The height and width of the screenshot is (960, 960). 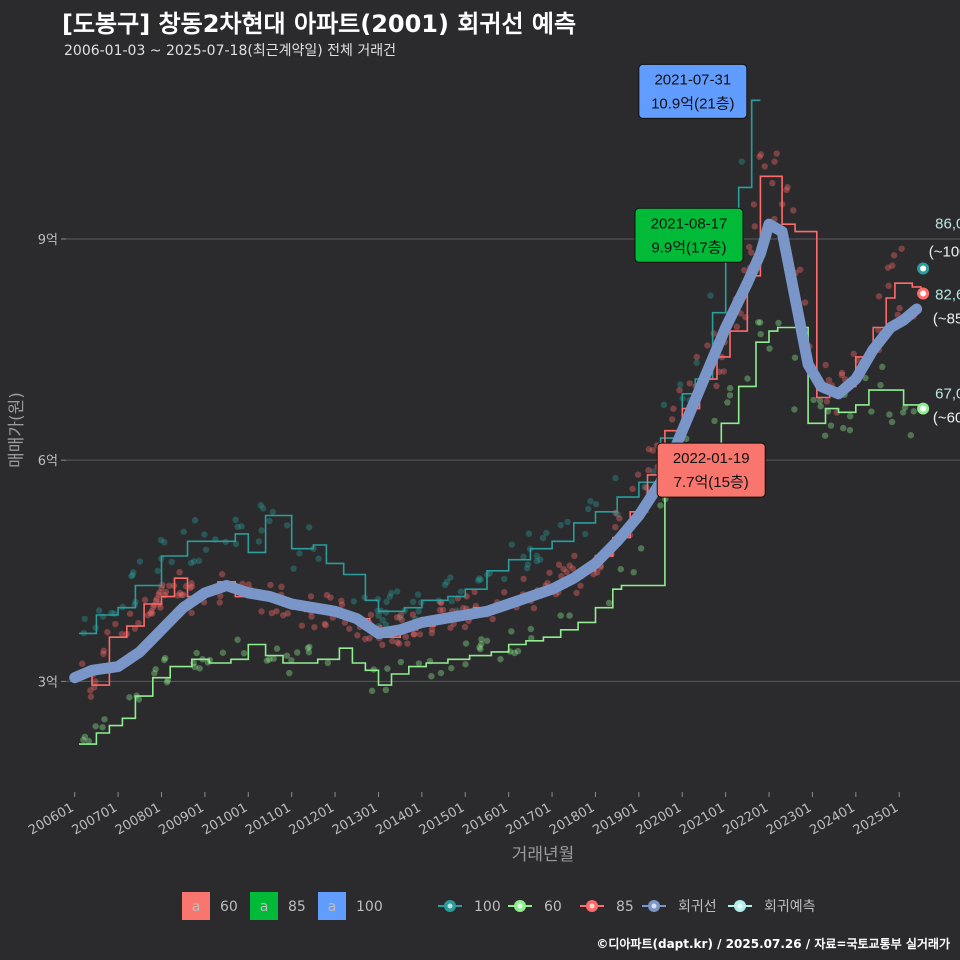 What do you see at coordinates (947, 394) in the screenshot?
I see `forecast-value-label: 67,000` at bounding box center [947, 394].